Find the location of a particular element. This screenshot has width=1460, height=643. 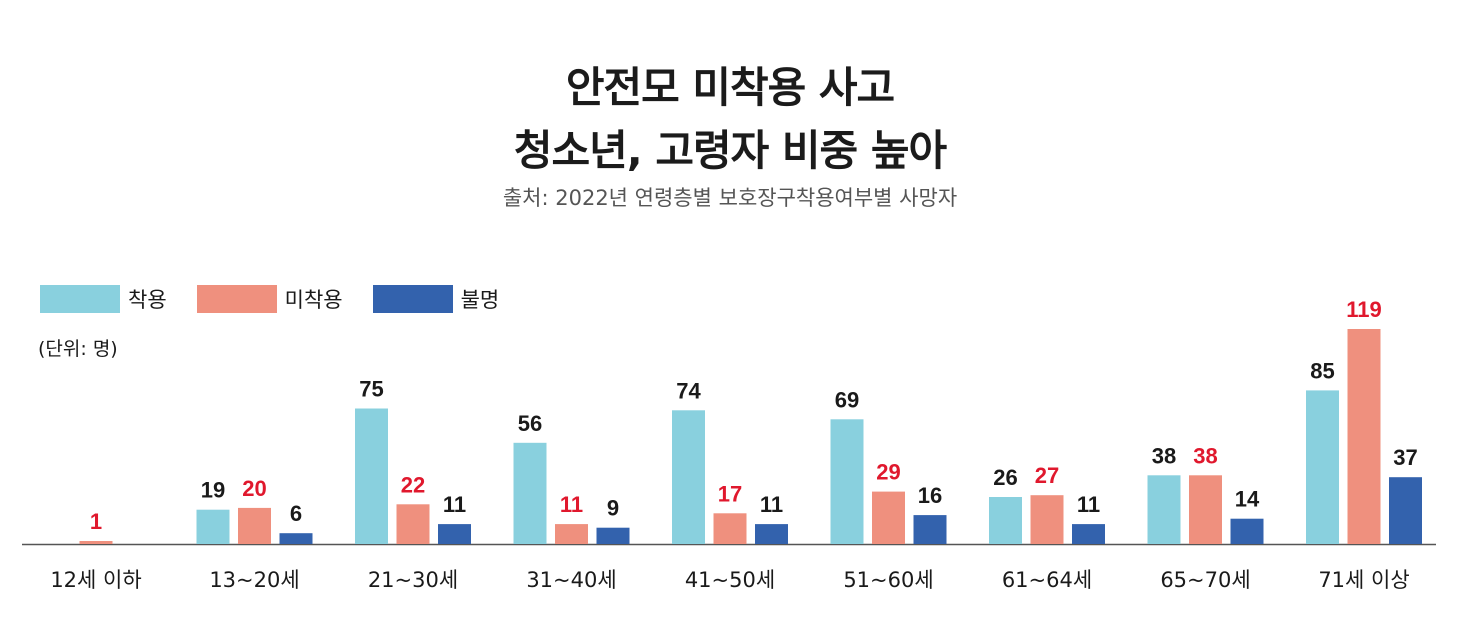

legend-item-not-worn: 미착용 is located at coordinates (269, 299).